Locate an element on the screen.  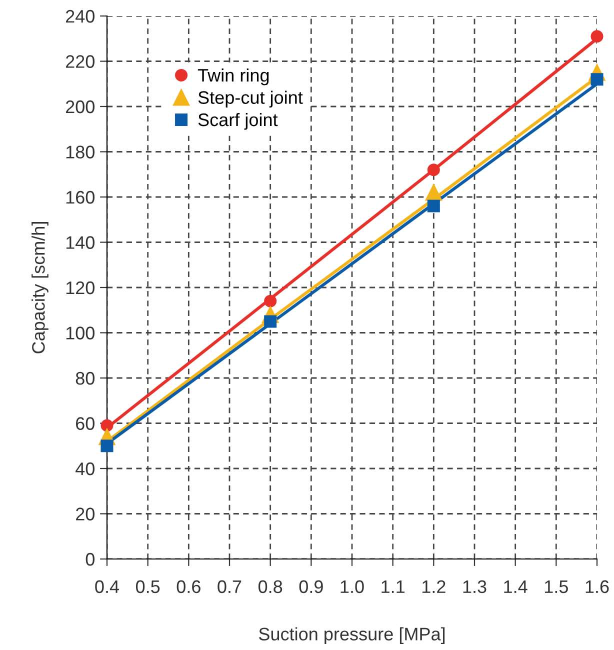
y-tick-label: 120 is located at coordinates (80, 287).